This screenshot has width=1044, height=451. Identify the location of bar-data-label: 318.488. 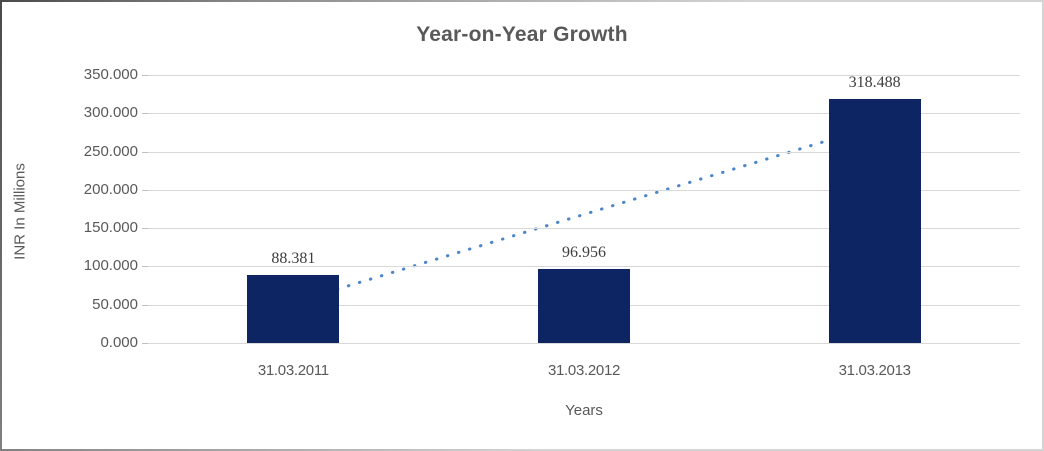
(874, 83).